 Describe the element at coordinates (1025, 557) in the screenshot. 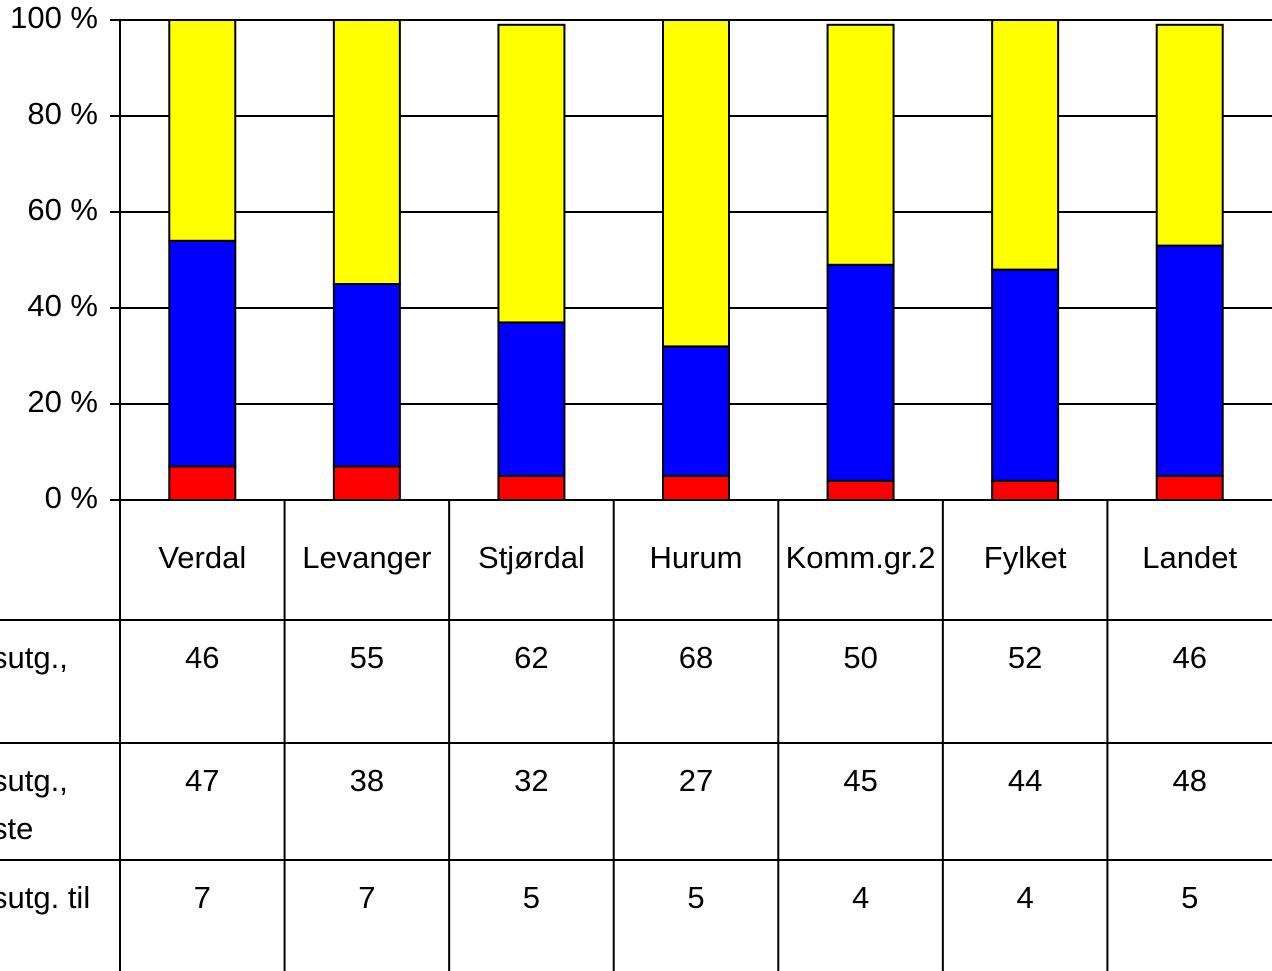

I see `category-label: Fylket` at that location.